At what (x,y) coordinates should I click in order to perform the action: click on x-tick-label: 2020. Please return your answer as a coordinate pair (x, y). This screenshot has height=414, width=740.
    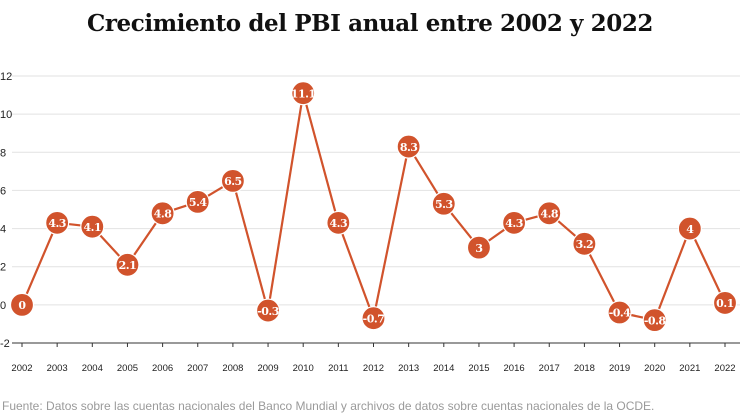
    Looking at the image, I should click on (654, 368).